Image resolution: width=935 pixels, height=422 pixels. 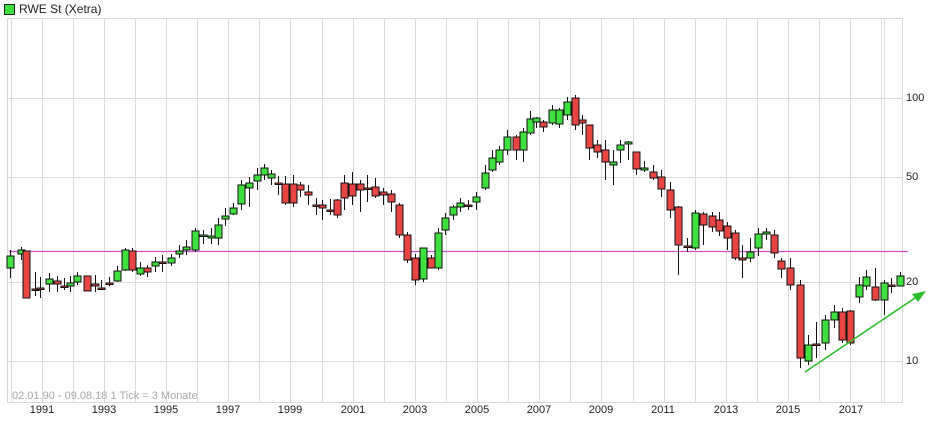 I want to click on y-tick-label: 10, so click(x=912, y=361).